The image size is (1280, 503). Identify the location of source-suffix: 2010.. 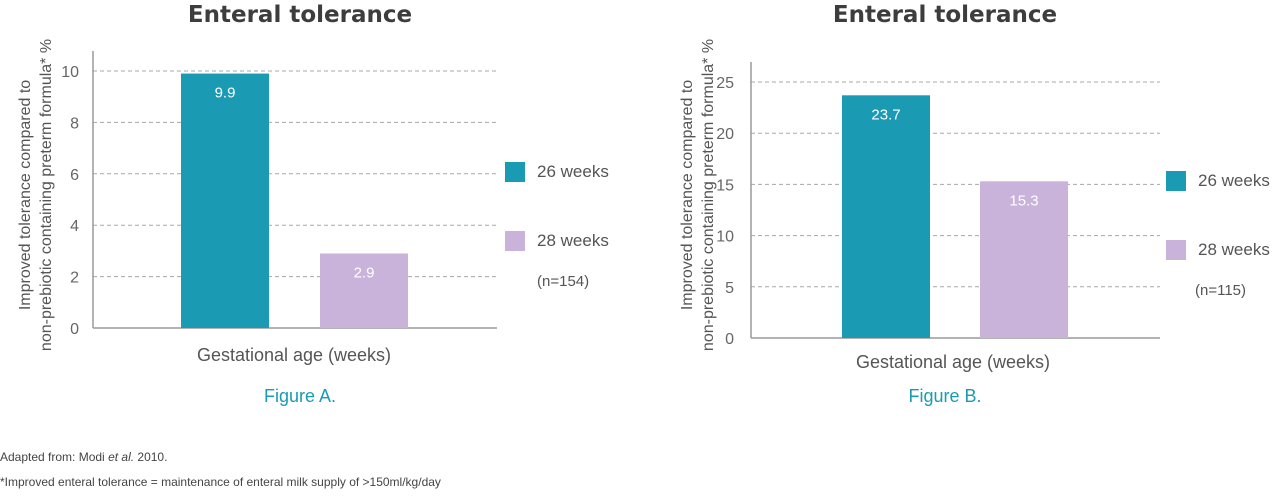
(151, 457).